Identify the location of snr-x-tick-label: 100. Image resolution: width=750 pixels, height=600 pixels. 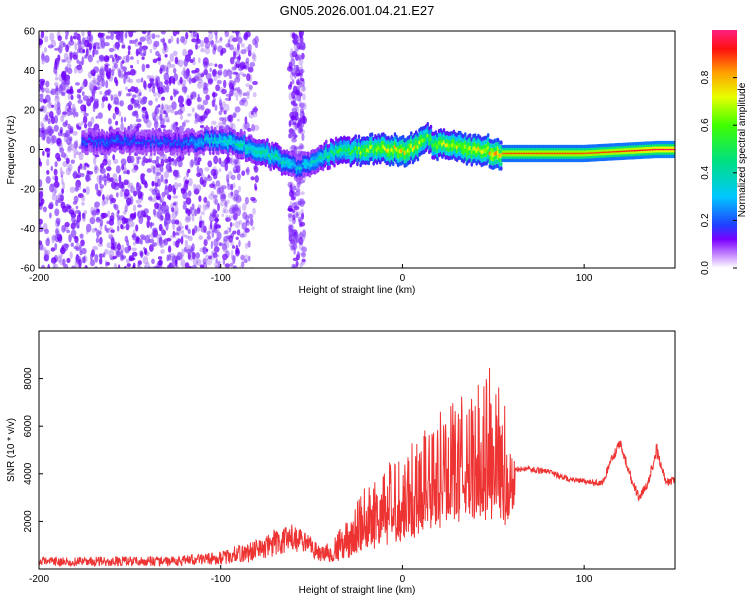
(584, 579).